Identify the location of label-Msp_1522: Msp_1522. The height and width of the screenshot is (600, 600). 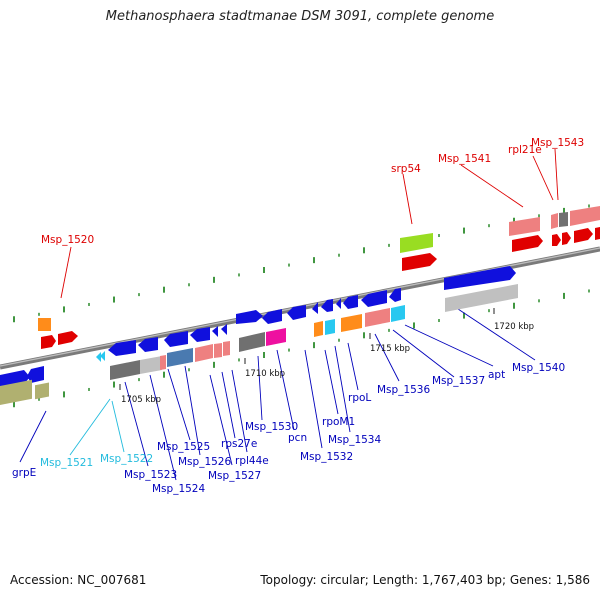
(126, 459).